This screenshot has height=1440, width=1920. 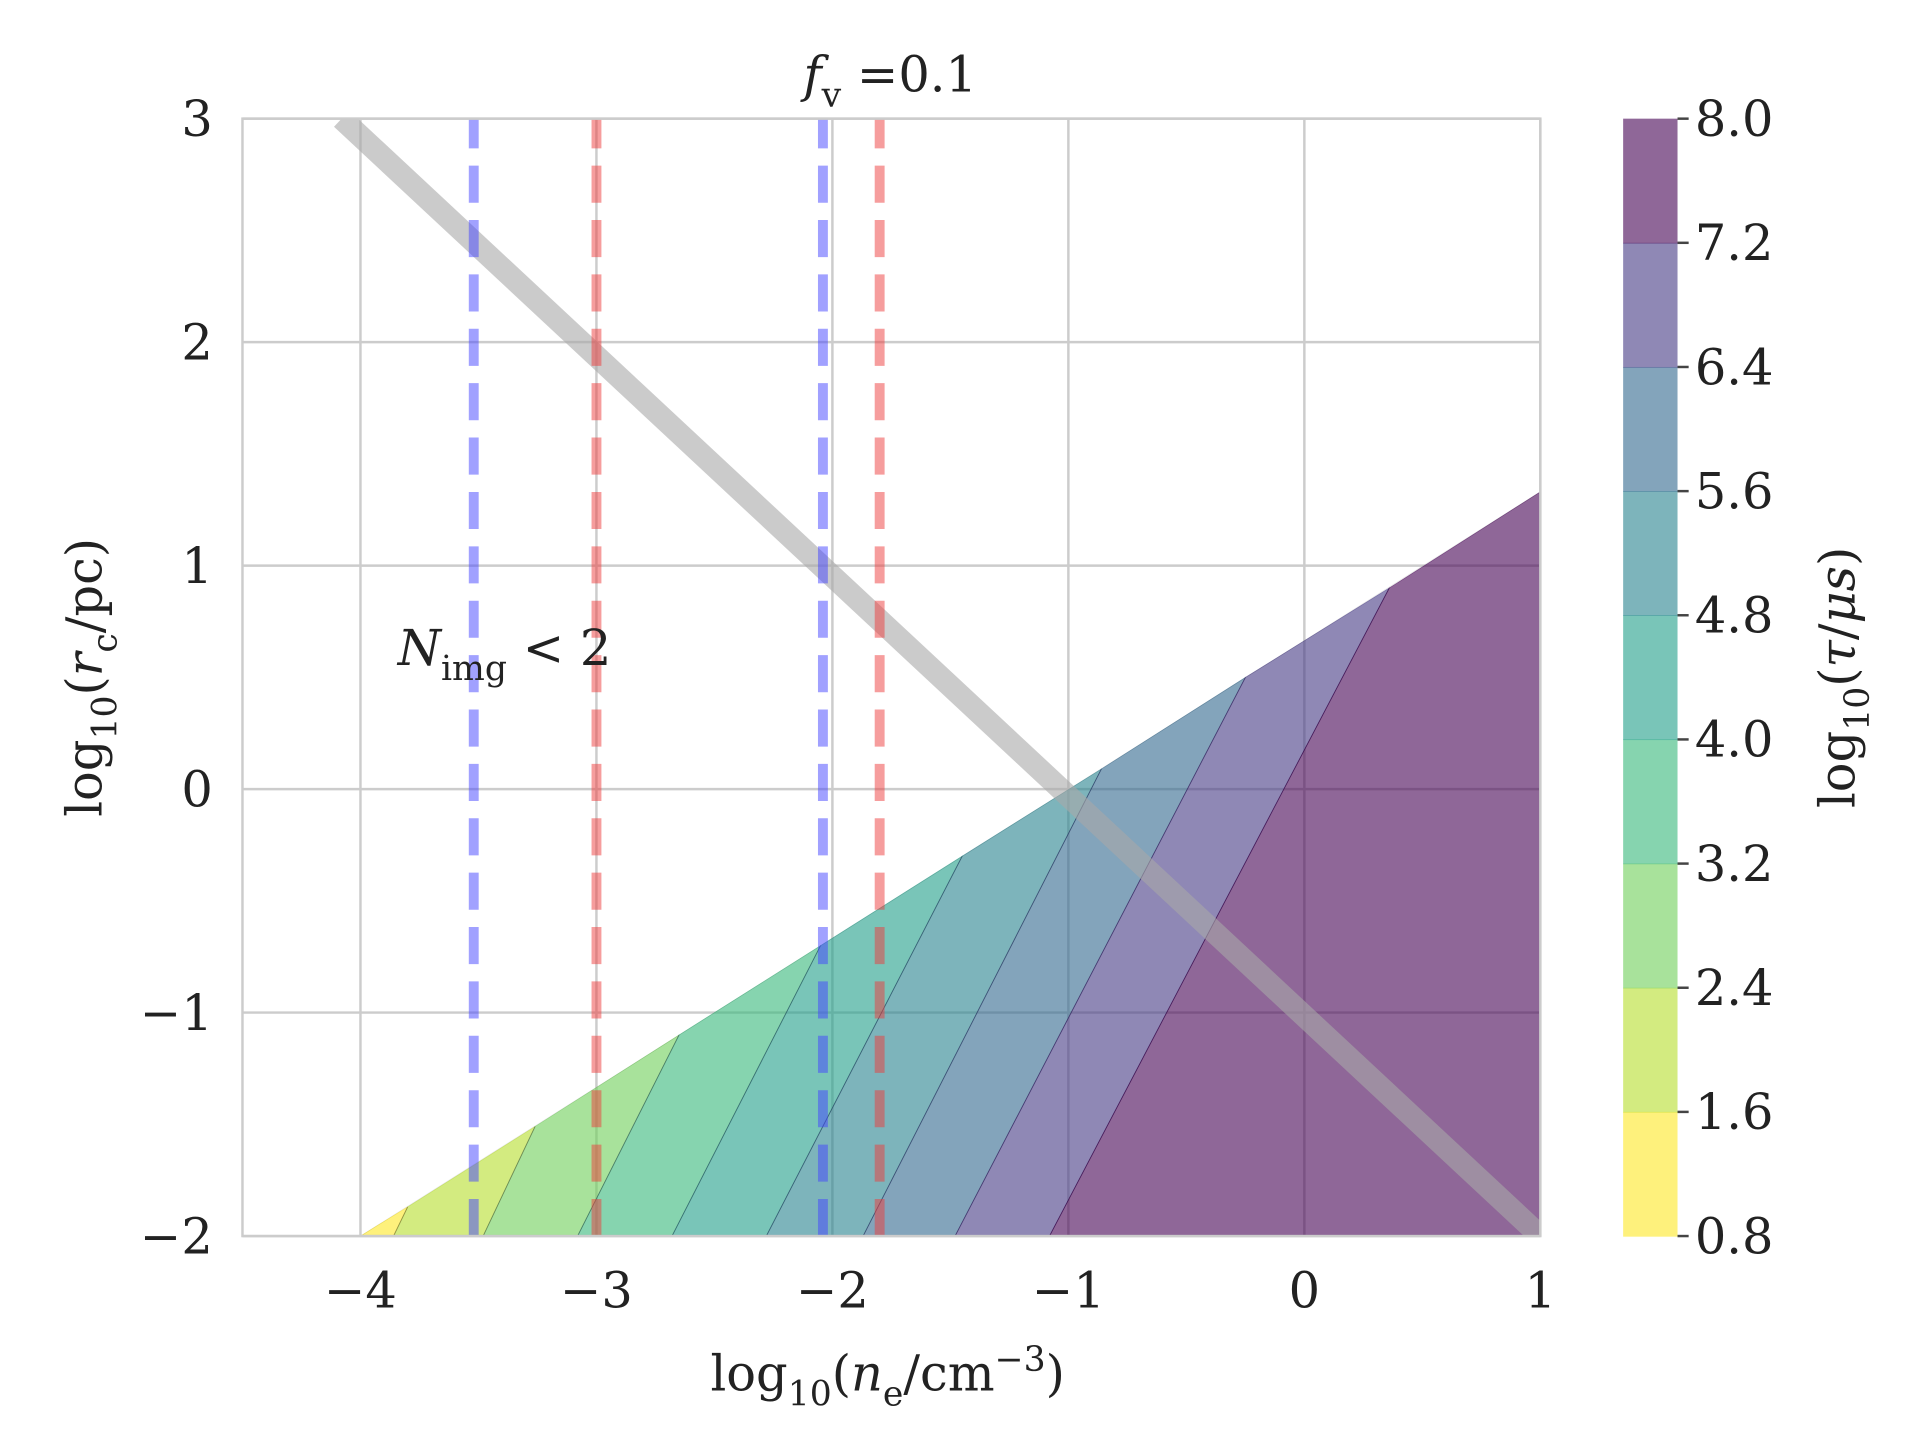 What do you see at coordinates (1068, 1291) in the screenshot?
I see `x-tick-label: −1` at bounding box center [1068, 1291].